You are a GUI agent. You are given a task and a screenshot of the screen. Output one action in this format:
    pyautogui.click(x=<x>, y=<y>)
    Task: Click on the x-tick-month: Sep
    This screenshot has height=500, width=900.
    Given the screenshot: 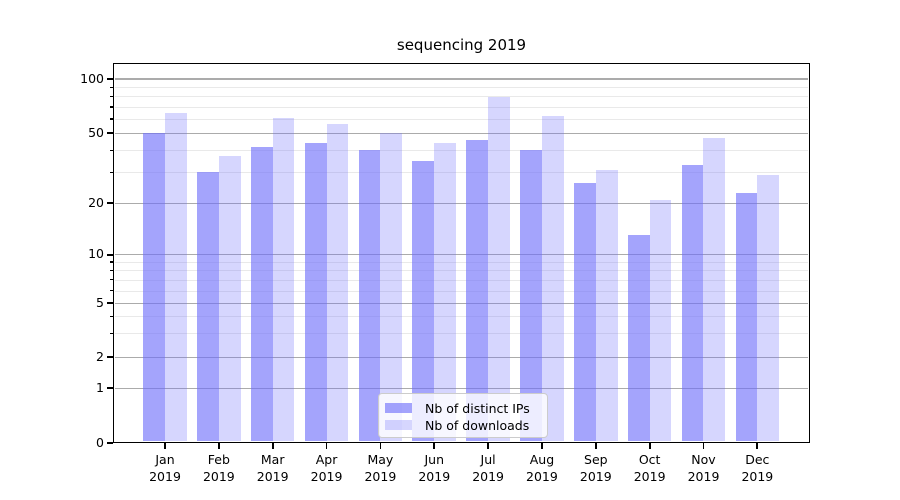 What is the action you would take?
    pyautogui.click(x=596, y=459)
    